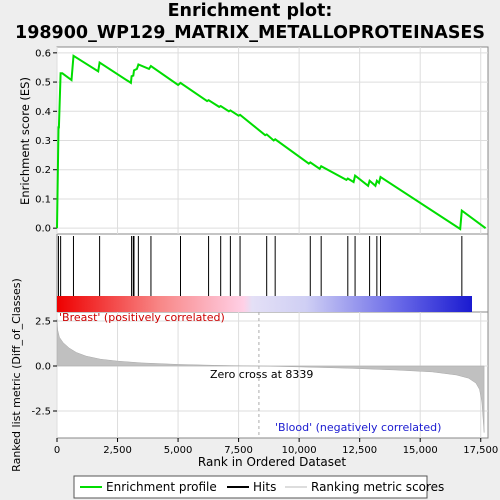  I want to click on positive-correlation-label: 'Breast' (positively correlated), so click(142, 317).